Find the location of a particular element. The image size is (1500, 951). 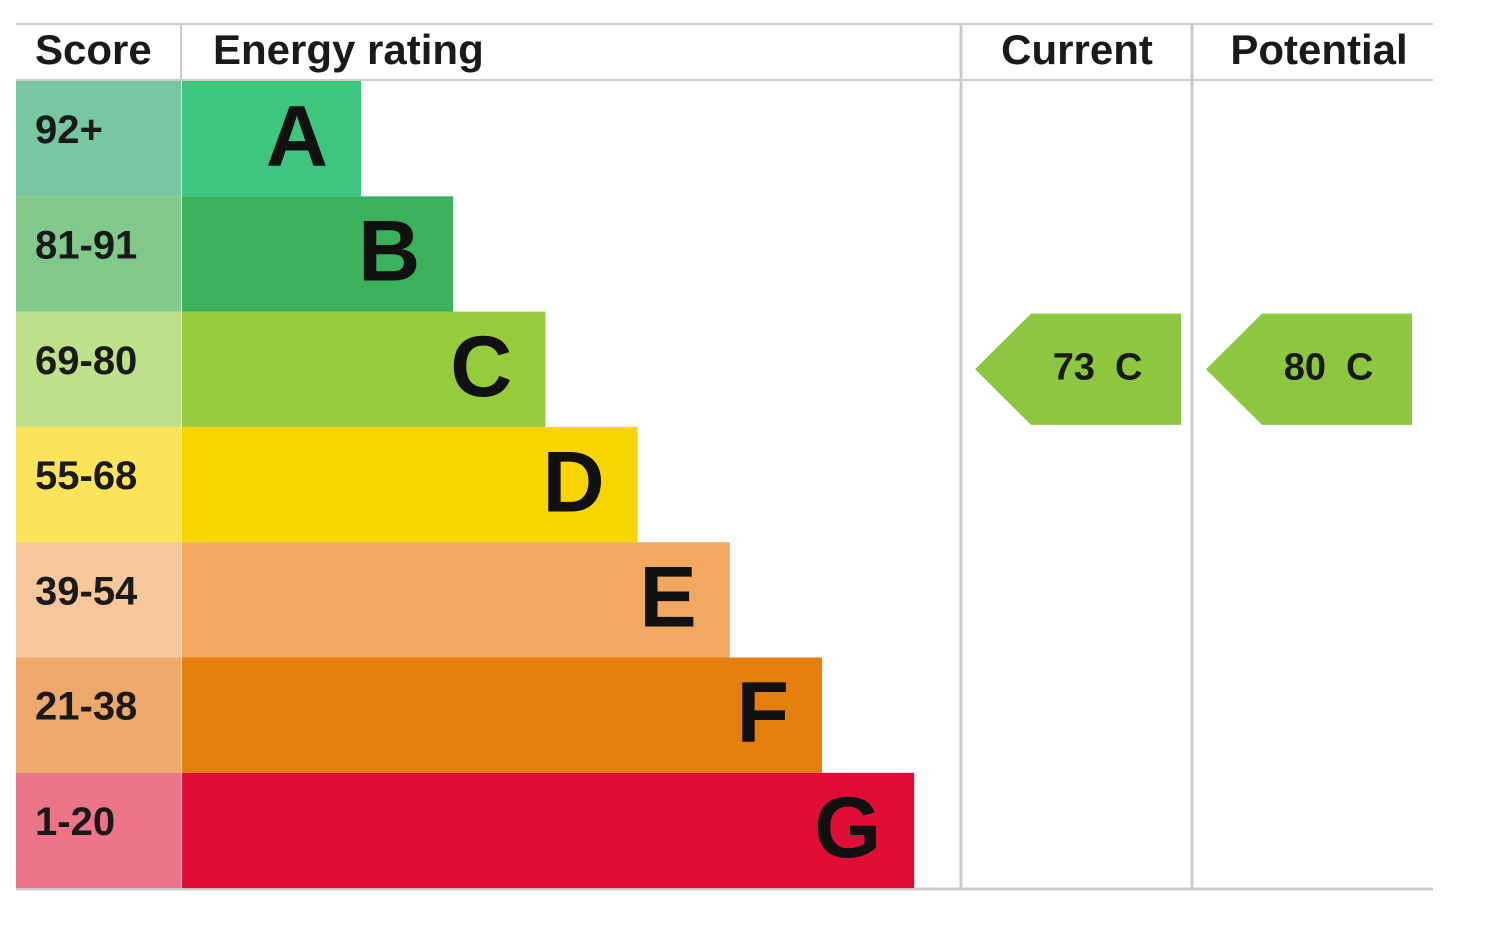

rating-letter: D is located at coordinates (573, 482).